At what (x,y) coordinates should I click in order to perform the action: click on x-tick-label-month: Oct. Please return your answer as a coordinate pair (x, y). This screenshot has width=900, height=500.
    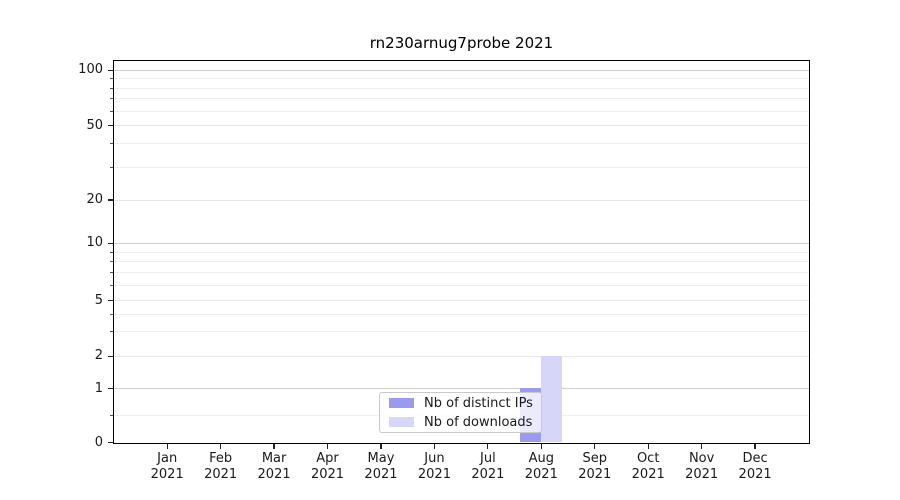
    Looking at the image, I should click on (648, 458).